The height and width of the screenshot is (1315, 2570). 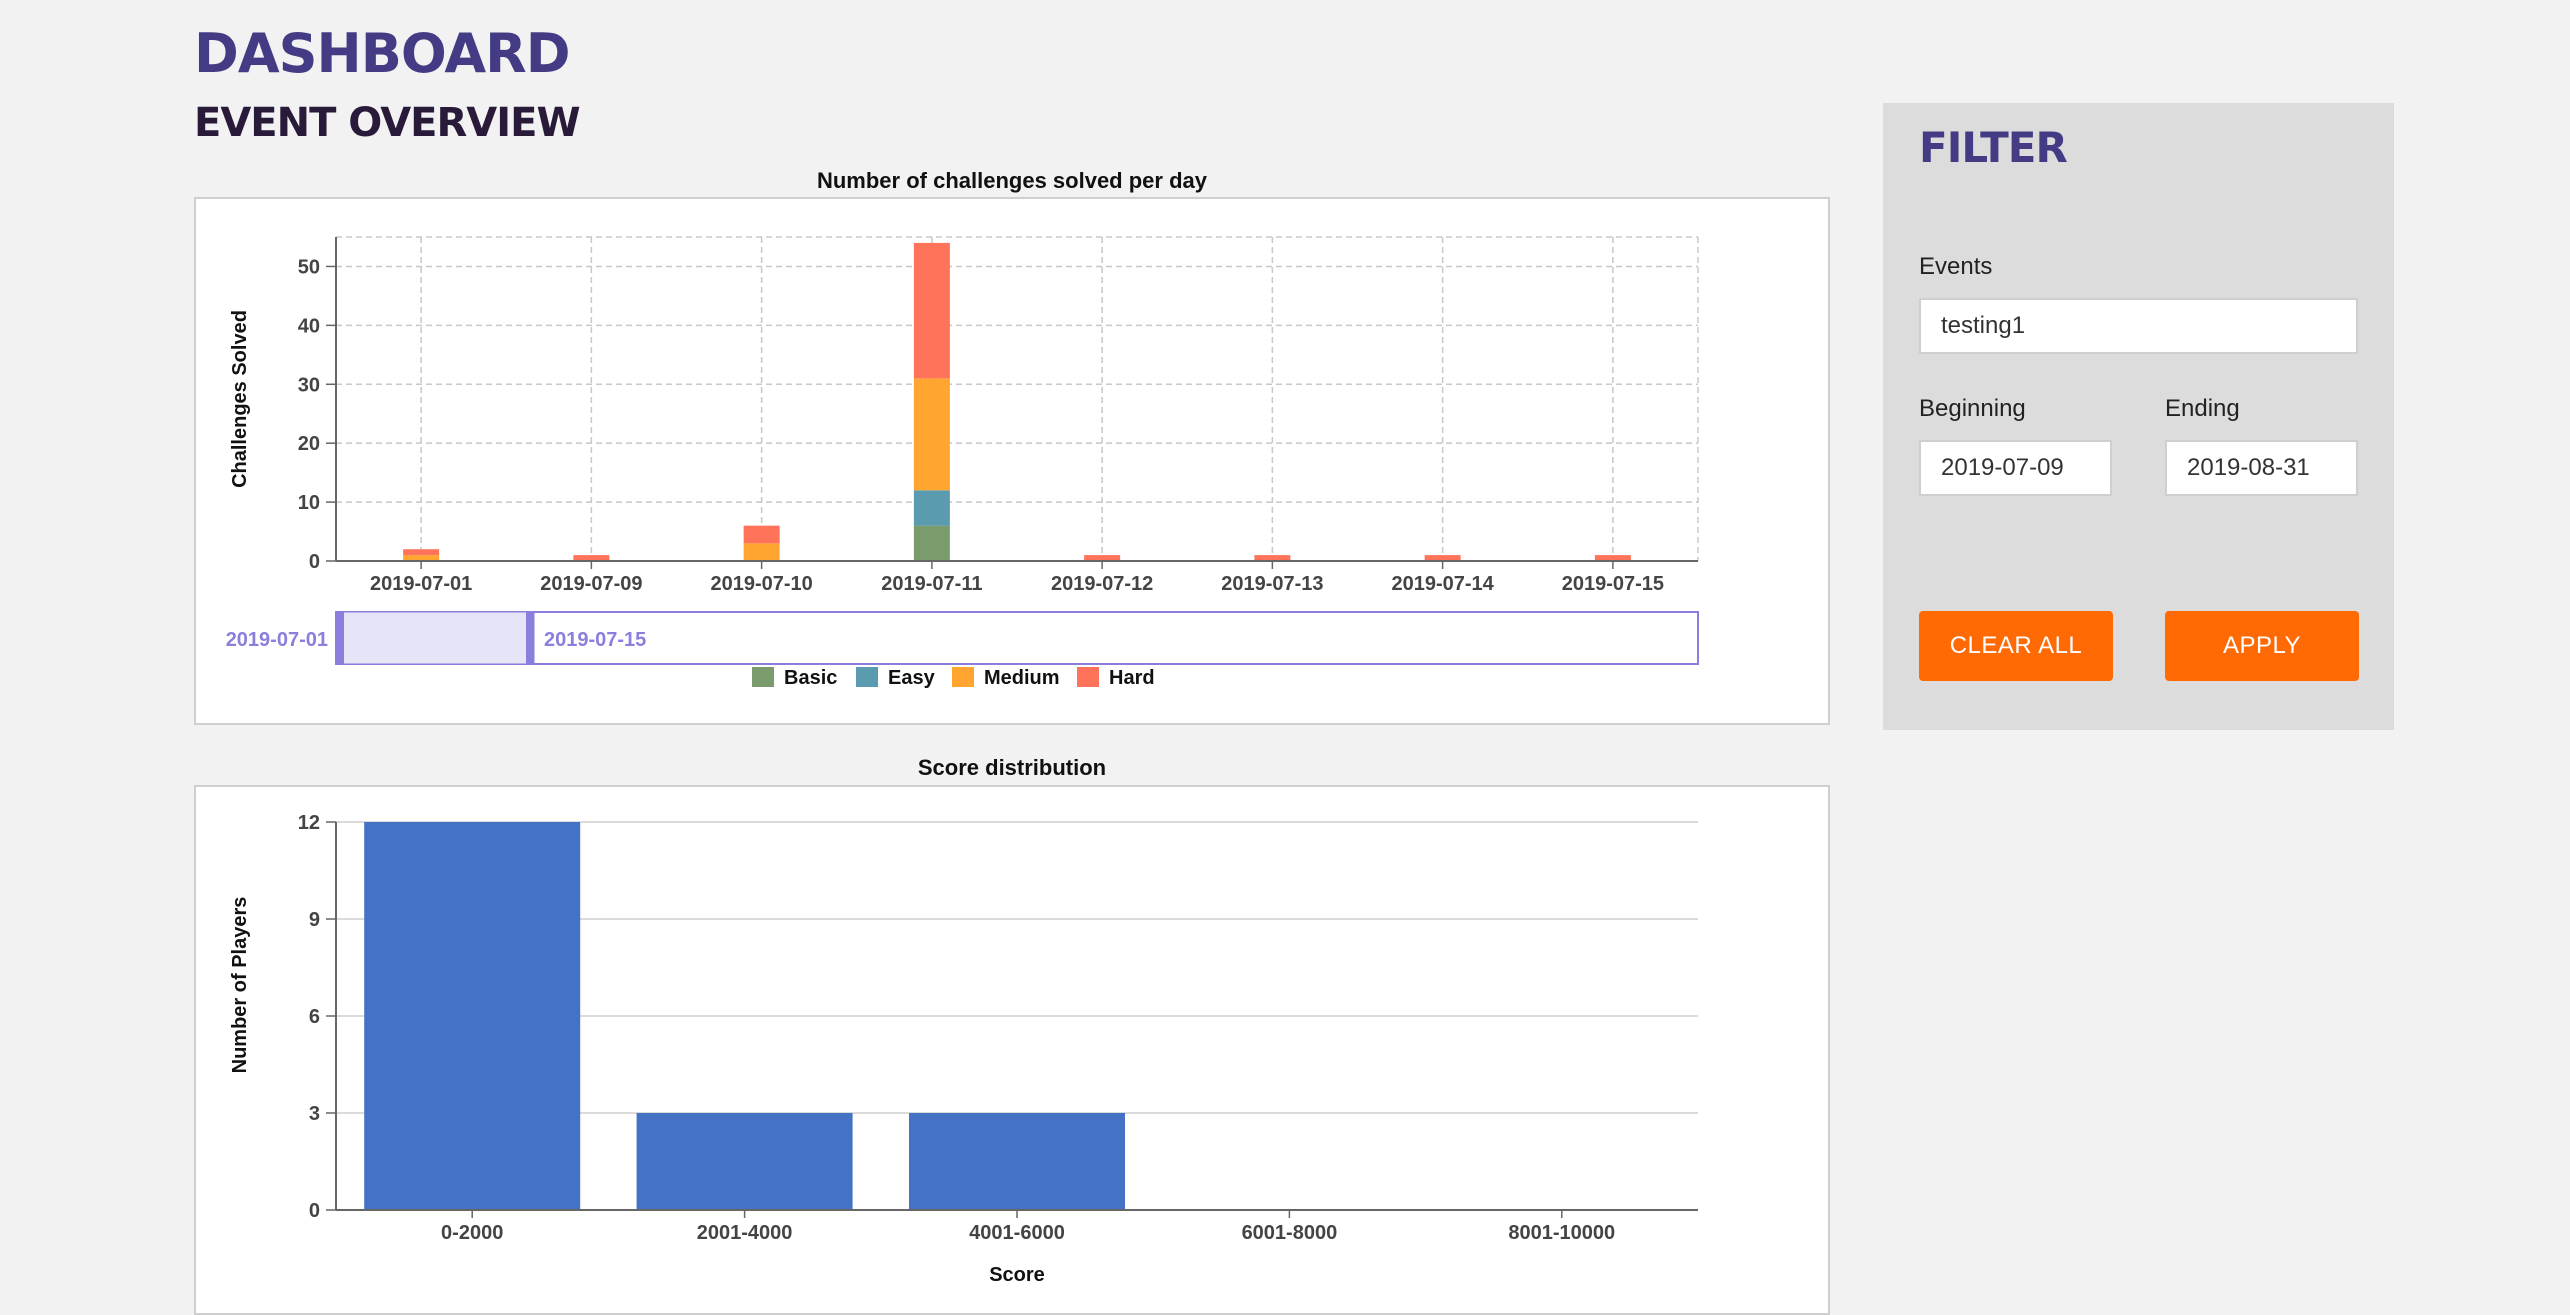 I want to click on legend-label-medium: Medium, so click(x=1022, y=678).